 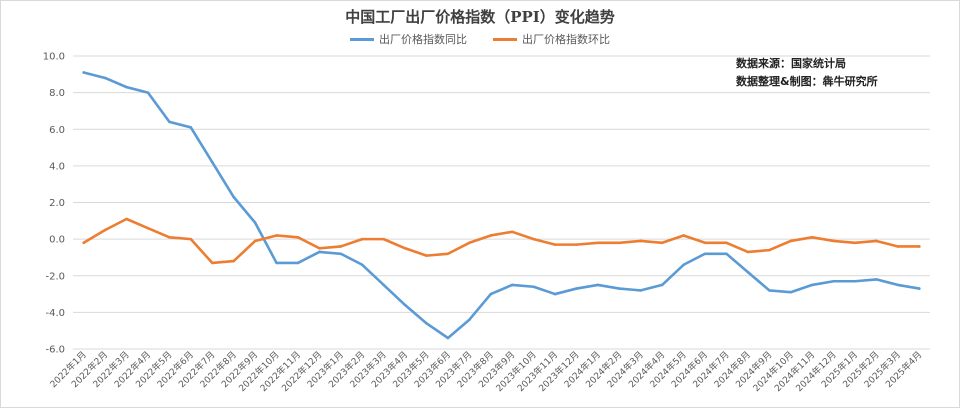 What do you see at coordinates (362, 39) in the screenshot?
I see `legend-swatch-yoy` at bounding box center [362, 39].